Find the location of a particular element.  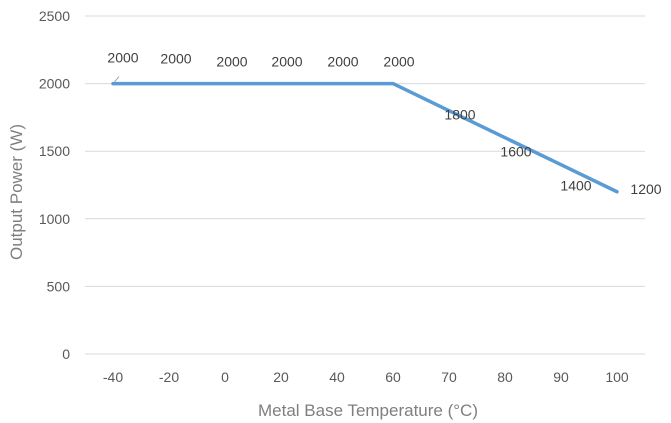

data-label: 1200 is located at coordinates (645, 189).